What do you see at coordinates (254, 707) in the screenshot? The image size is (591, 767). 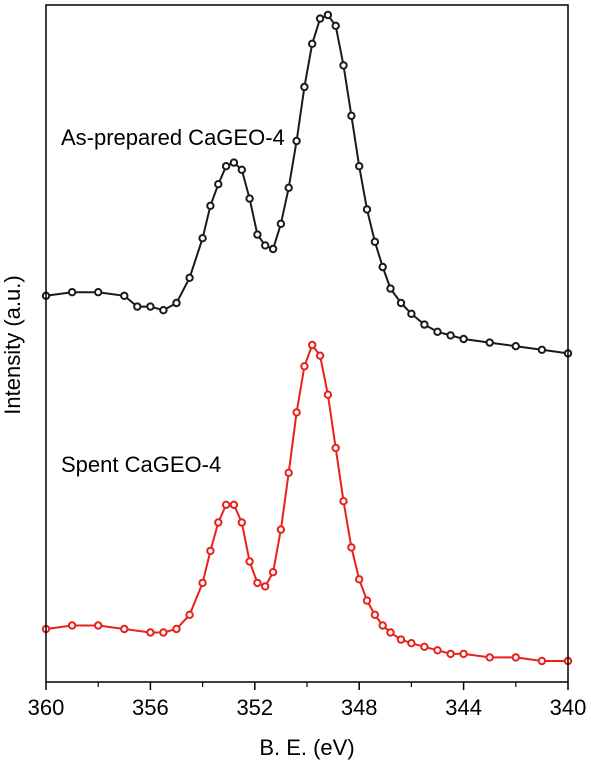 I see `x-tick-label: 352` at bounding box center [254, 707].